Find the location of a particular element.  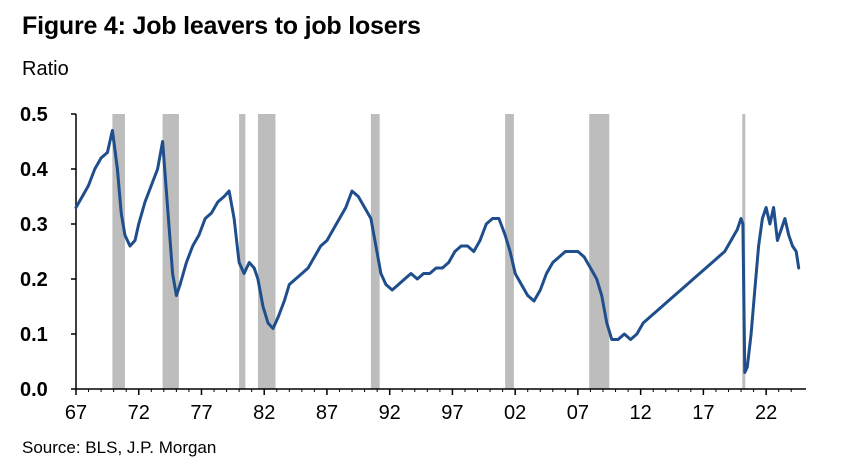

y-tick-label: 0.5 is located at coordinates (34, 115).